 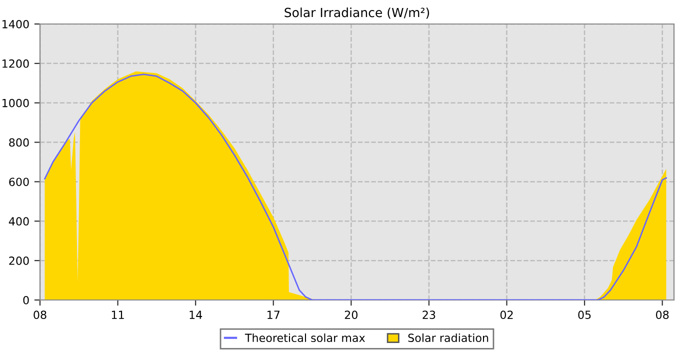 What do you see at coordinates (26, 300) in the screenshot?
I see `y-tick-label: 0` at bounding box center [26, 300].